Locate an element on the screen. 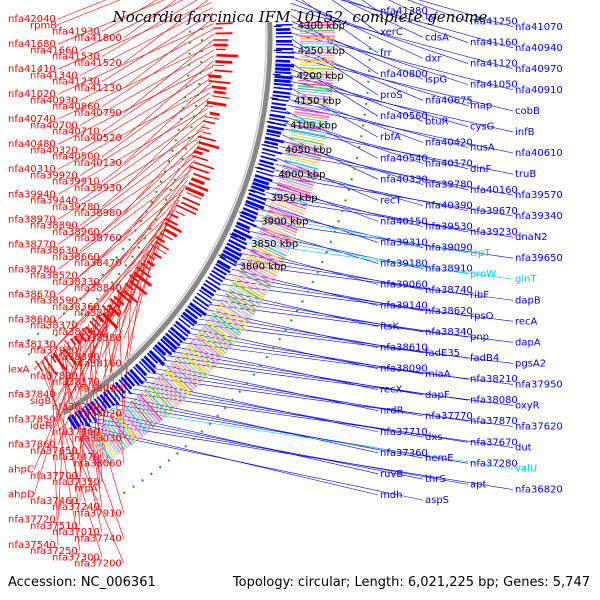 Image resolution: width=600 pixels, height=600 pixels. right-gene-label: miaA is located at coordinates (438, 374).